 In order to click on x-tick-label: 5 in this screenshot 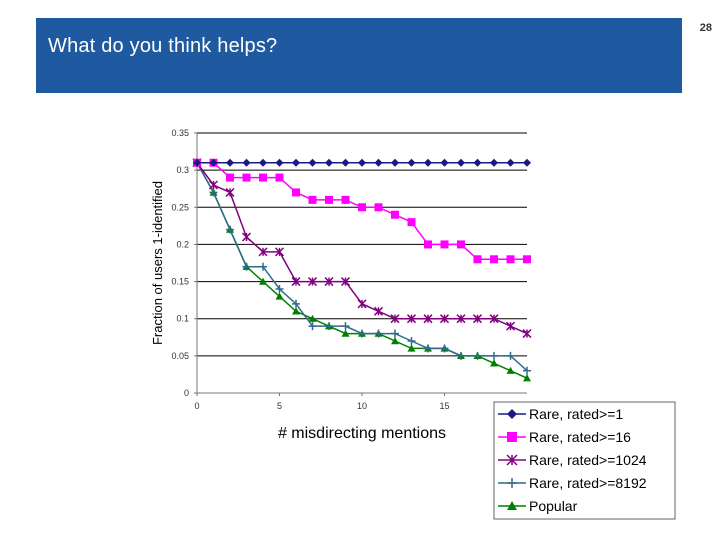, I will do `click(279, 406)`.